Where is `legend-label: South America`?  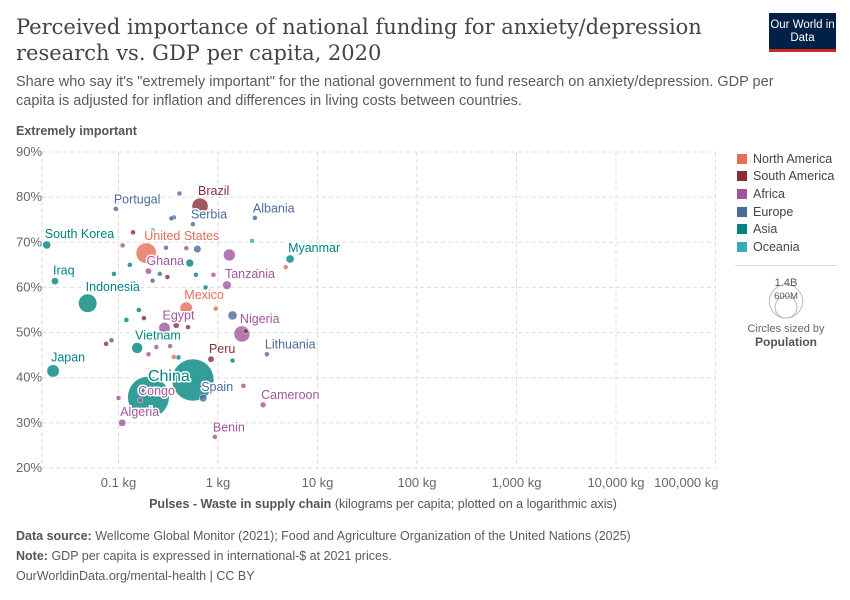
legend-label: South America is located at coordinates (794, 176).